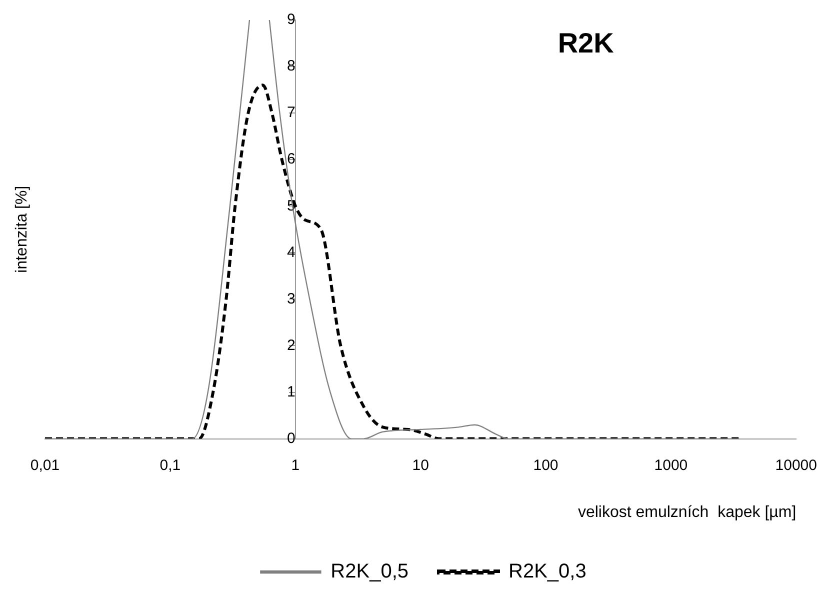 The width and height of the screenshot is (827, 597). Describe the element at coordinates (291, 438) in the screenshot. I see `y-tick-label: 0` at that location.